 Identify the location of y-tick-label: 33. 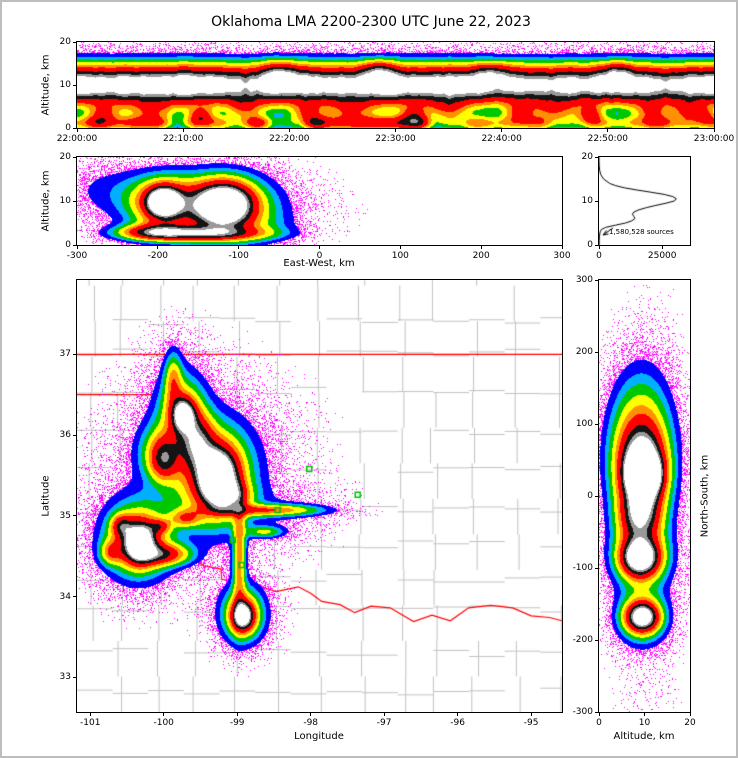
(65, 677).